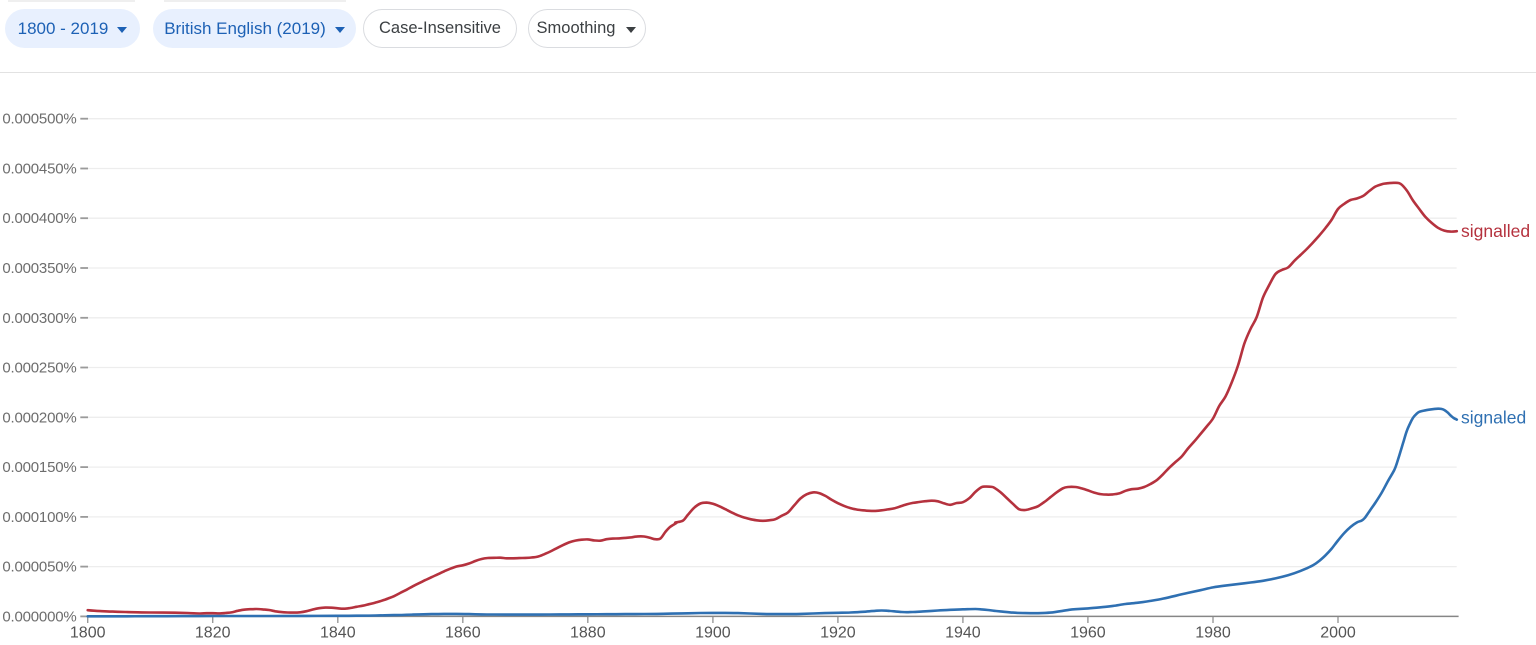 Image resolution: width=1536 pixels, height=645 pixels. What do you see at coordinates (39, 567) in the screenshot?
I see `svg-text: 0.000050%` at bounding box center [39, 567].